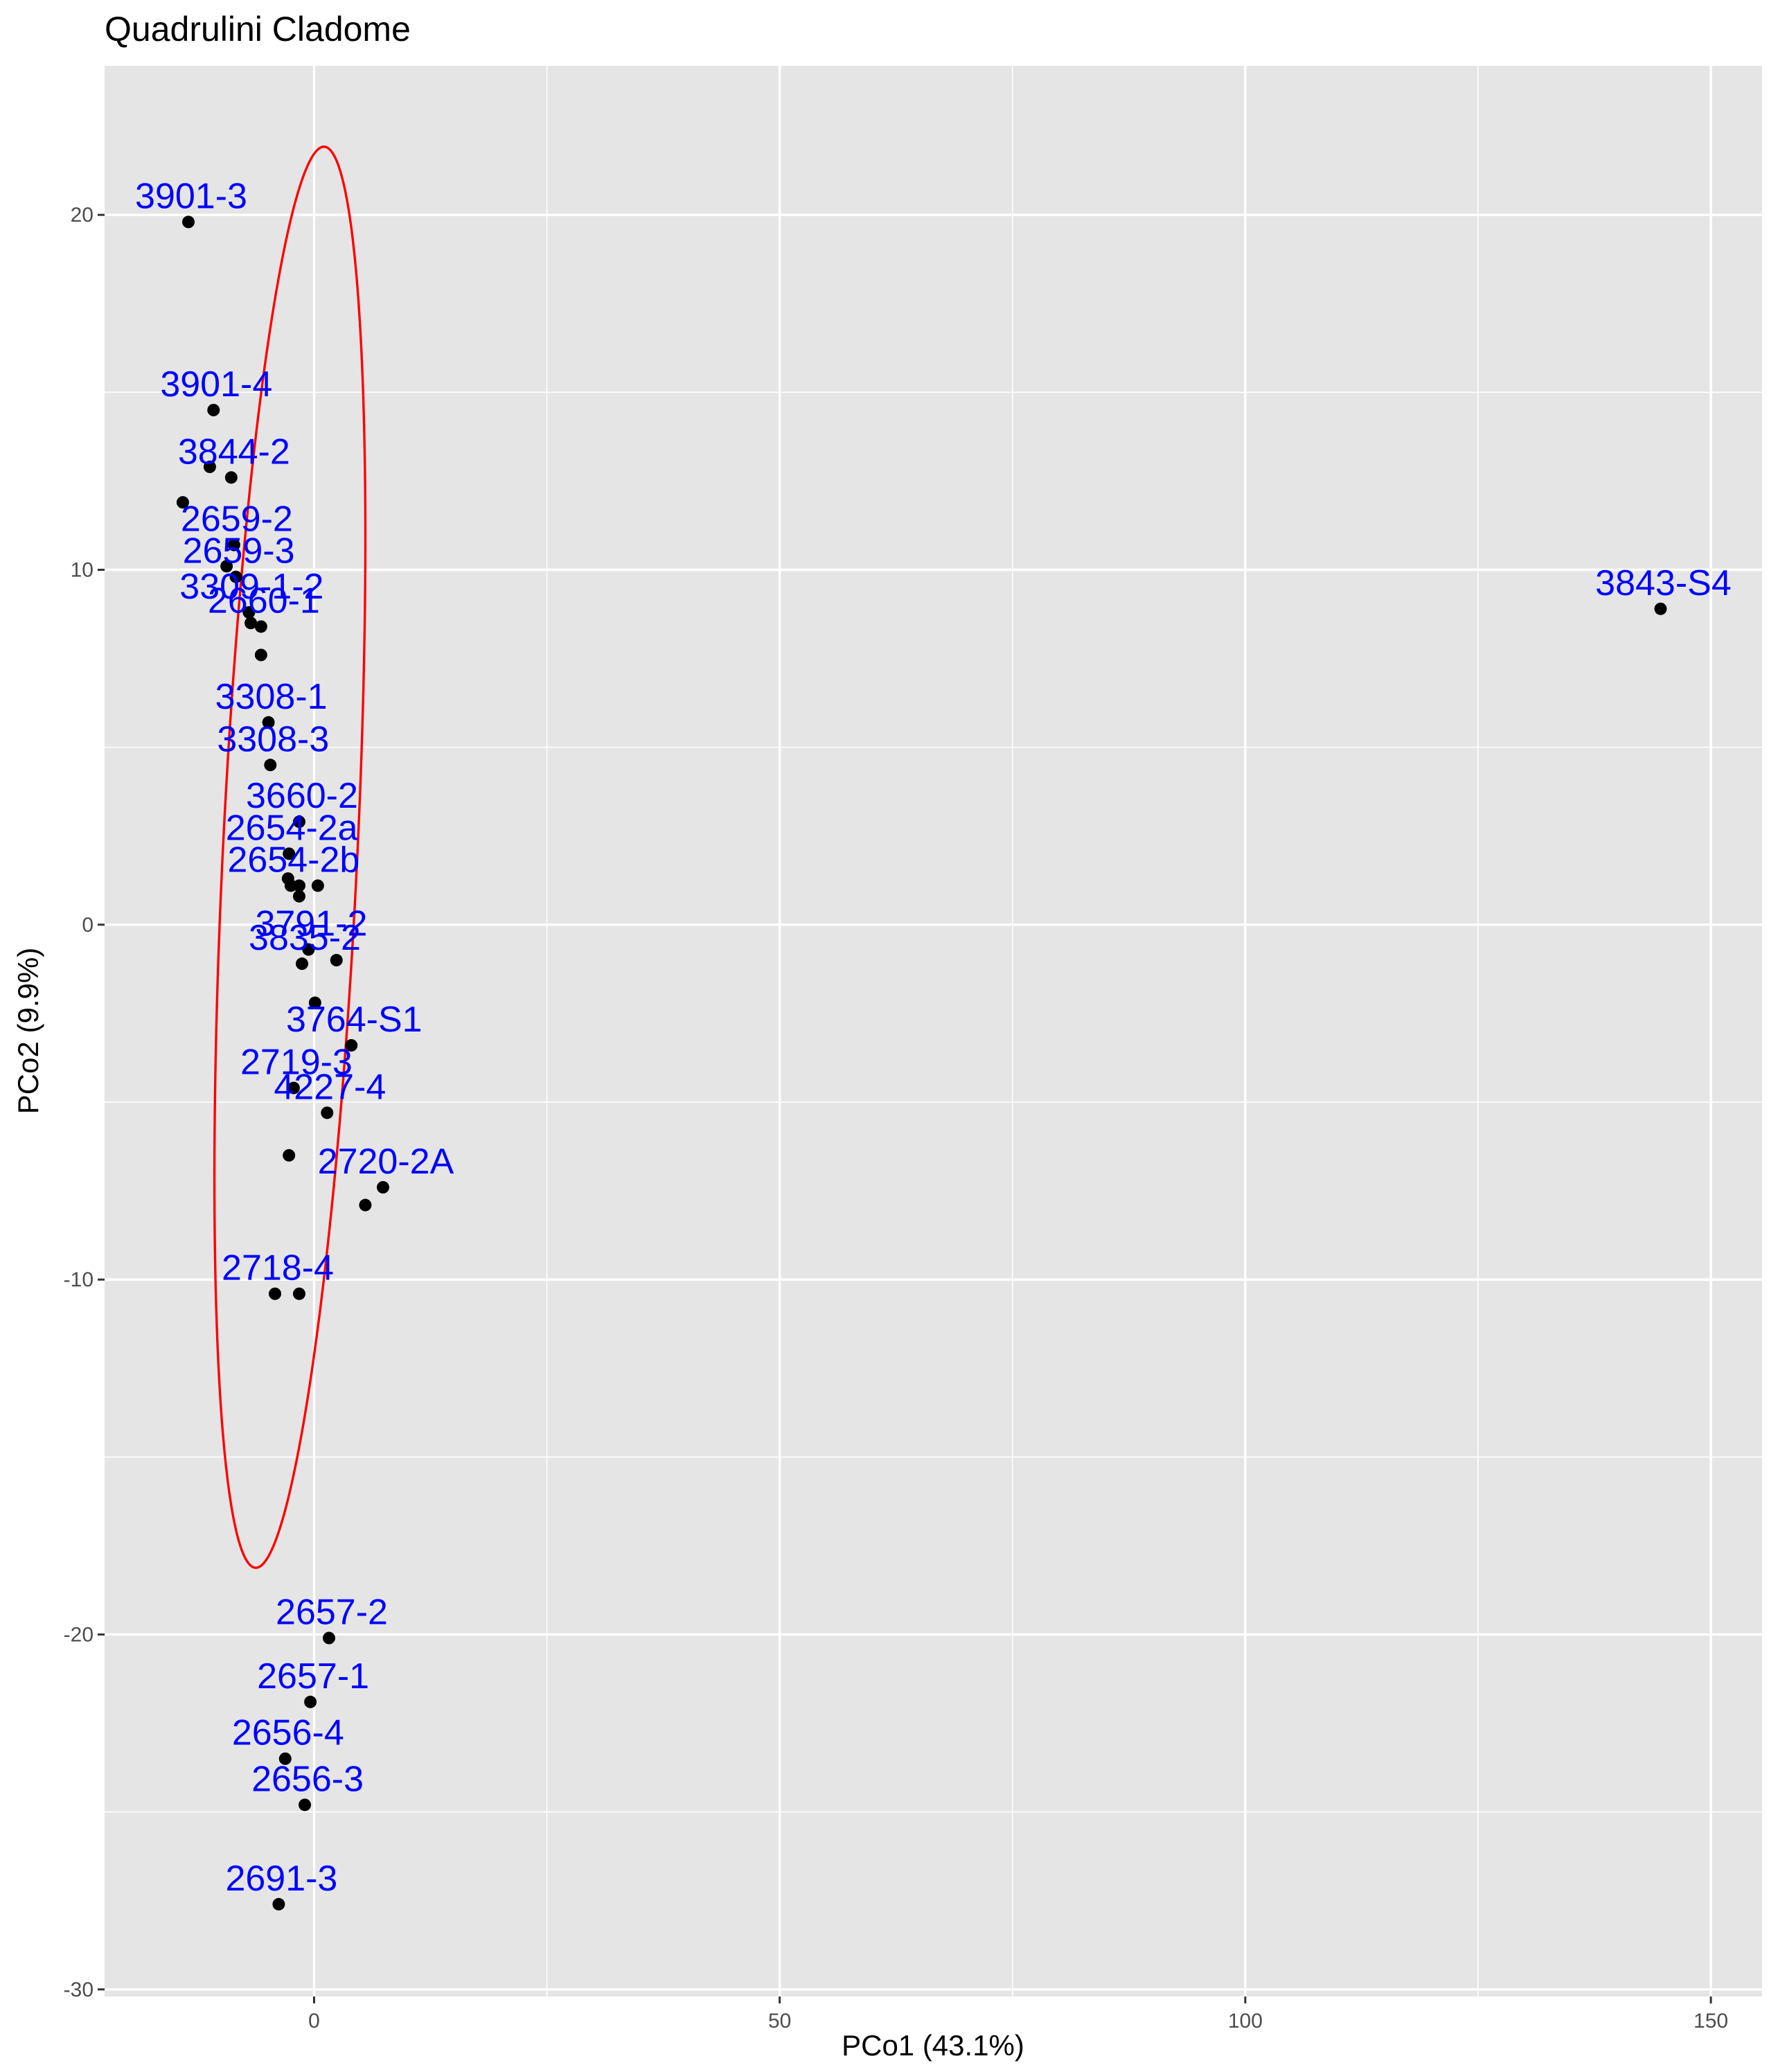 Image resolution: width=1769 pixels, height=2072 pixels. Describe the element at coordinates (386, 1162) in the screenshot. I see `point-label: 2720-2A` at that location.